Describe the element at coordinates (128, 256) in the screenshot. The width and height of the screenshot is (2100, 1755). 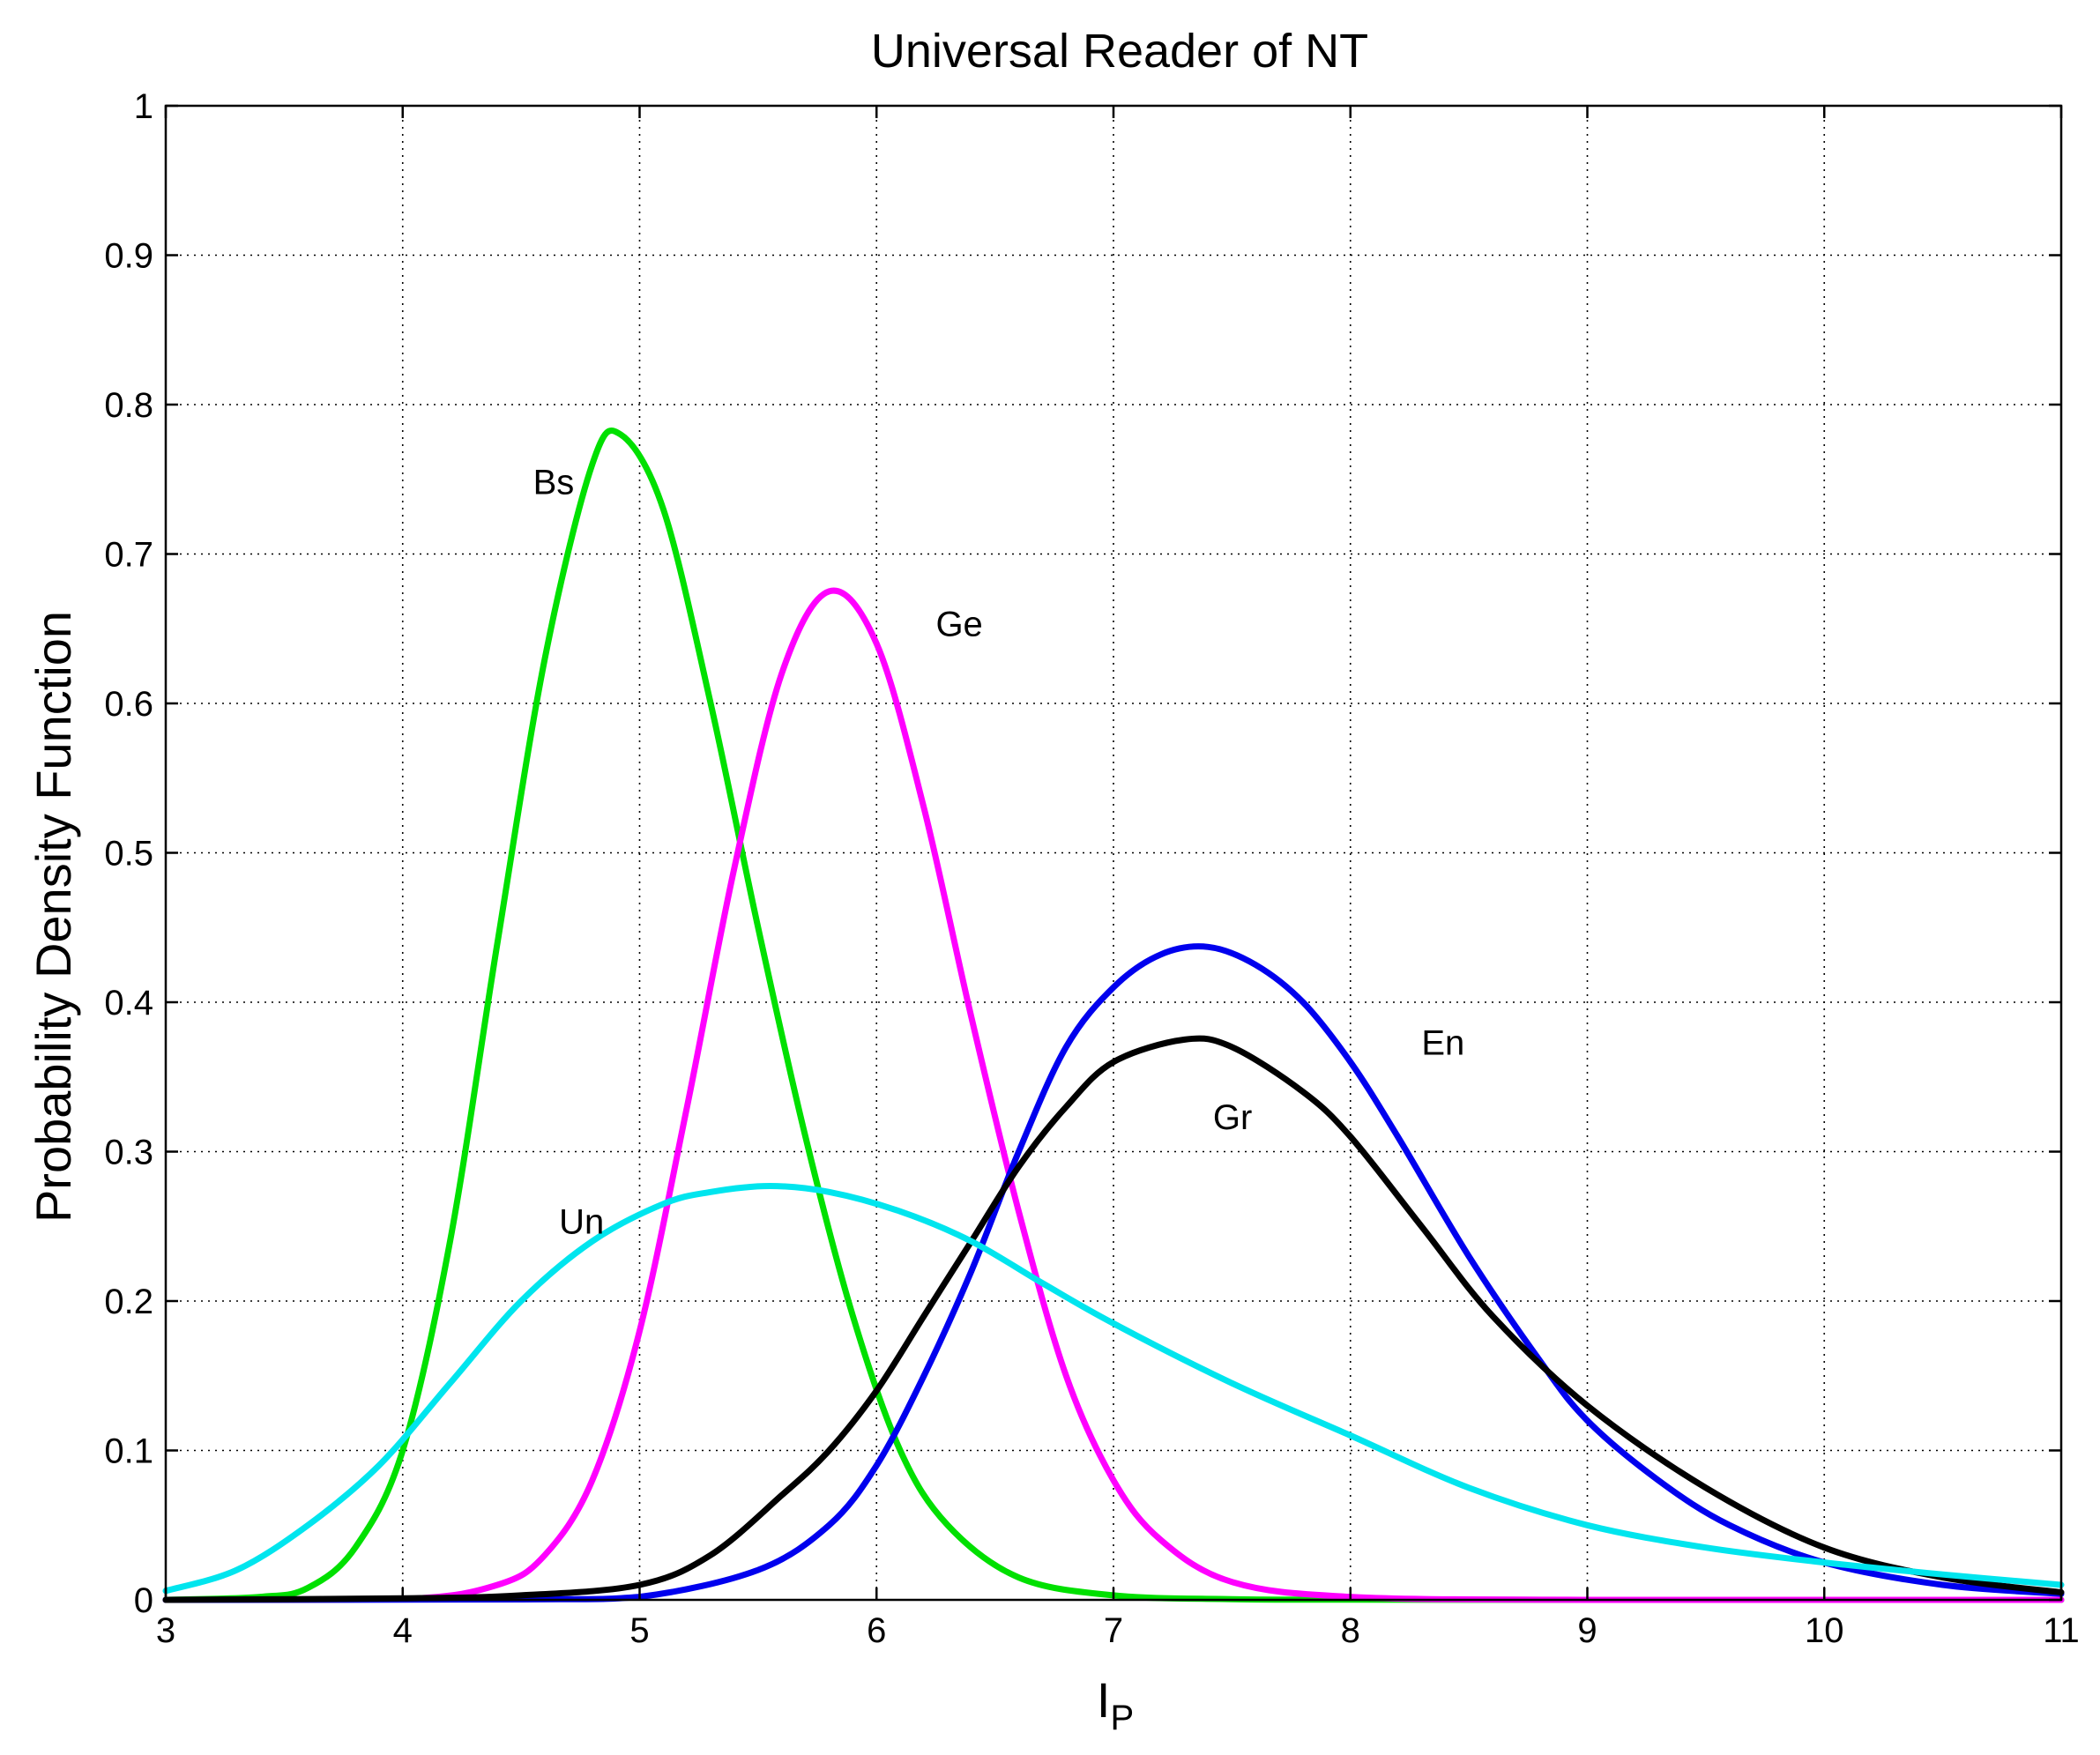
I see `y-tick-label: 0.9` at that location.